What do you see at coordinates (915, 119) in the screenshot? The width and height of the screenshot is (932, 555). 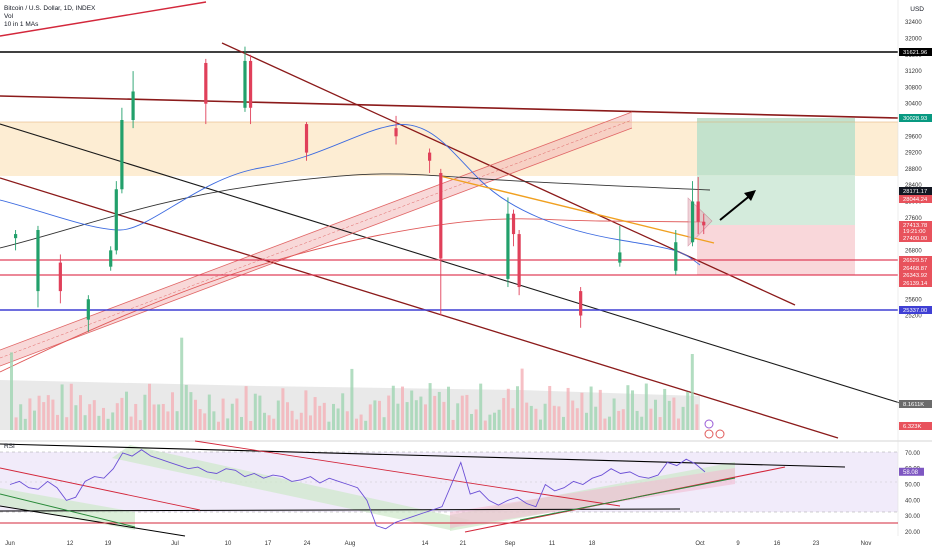 I see `price-label: 30028.93` at bounding box center [915, 119].